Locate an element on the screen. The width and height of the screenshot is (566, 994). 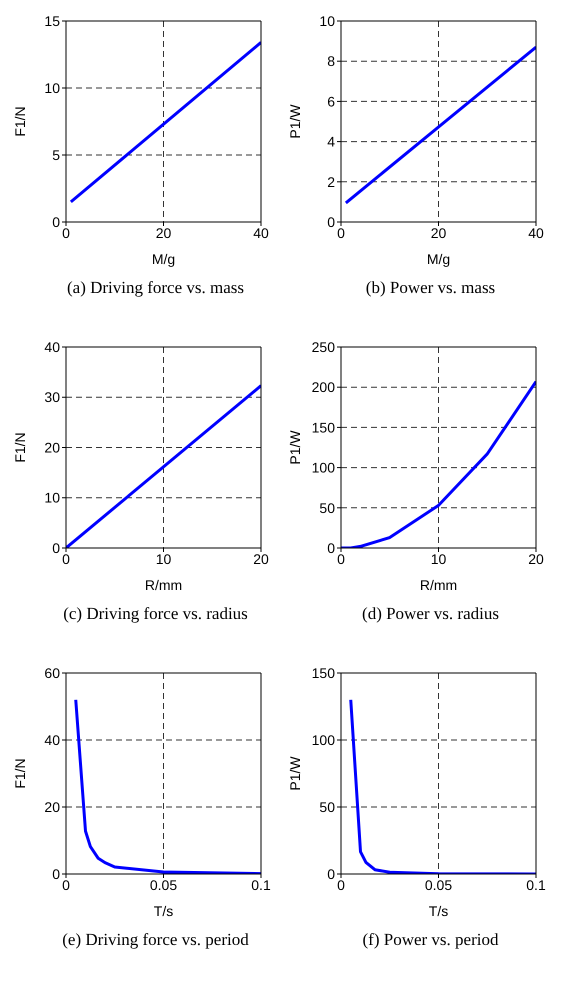
y-tick-label: 30 is located at coordinates (52, 397).